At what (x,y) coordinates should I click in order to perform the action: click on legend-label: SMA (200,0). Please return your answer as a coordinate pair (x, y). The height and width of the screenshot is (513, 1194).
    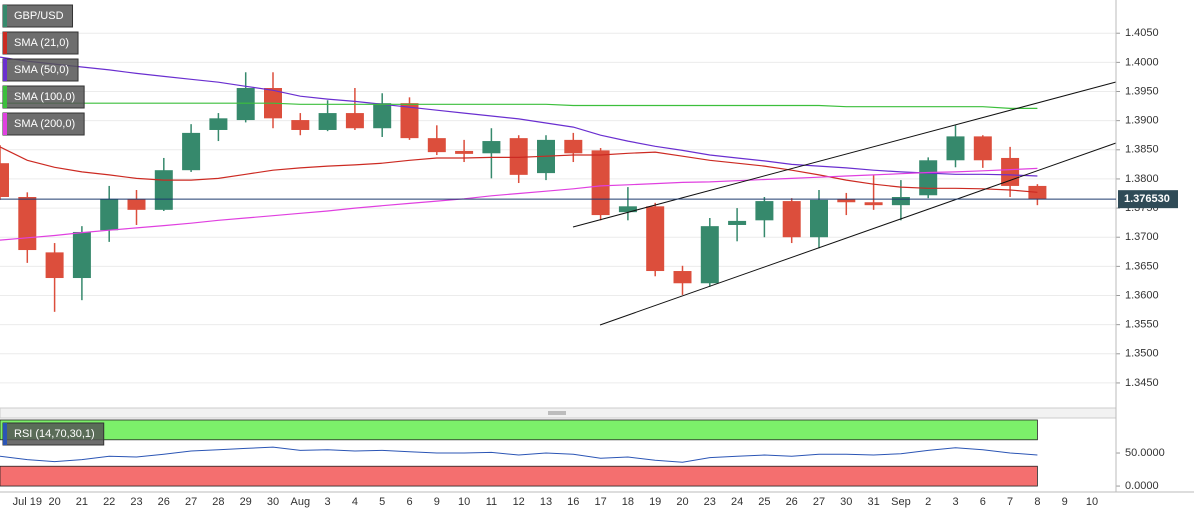
    Looking at the image, I should click on (44, 124).